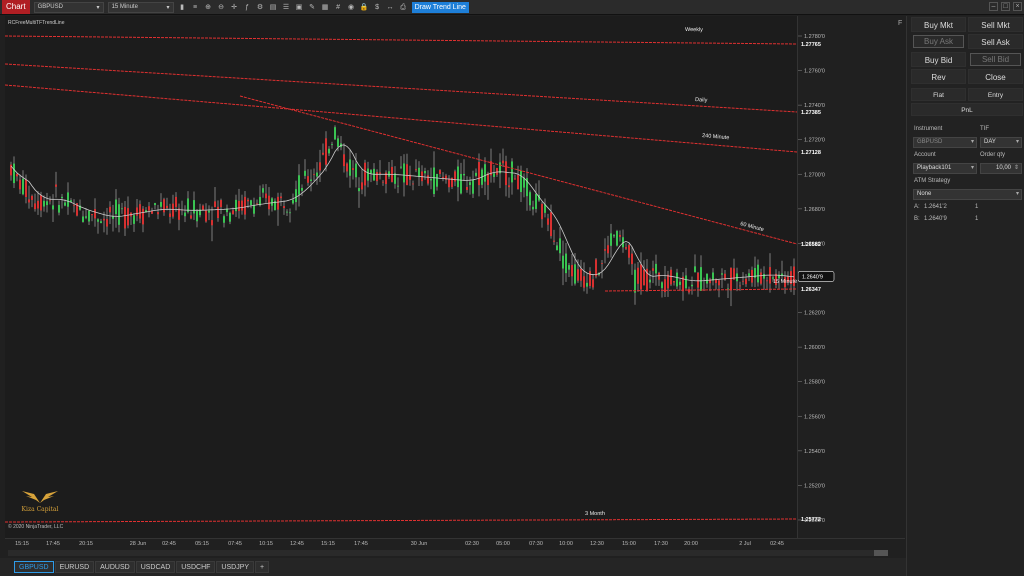  I want to click on sell-bid-button: Sell Bid, so click(995, 59).